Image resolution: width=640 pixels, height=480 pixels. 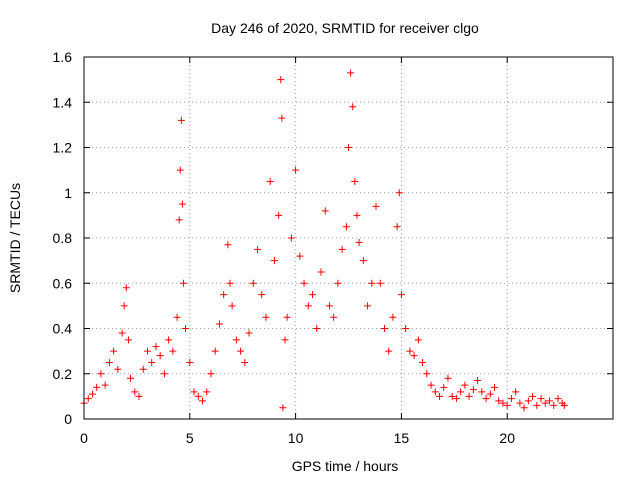 What do you see at coordinates (68, 419) in the screenshot?
I see `y-tick-label: 0` at bounding box center [68, 419].